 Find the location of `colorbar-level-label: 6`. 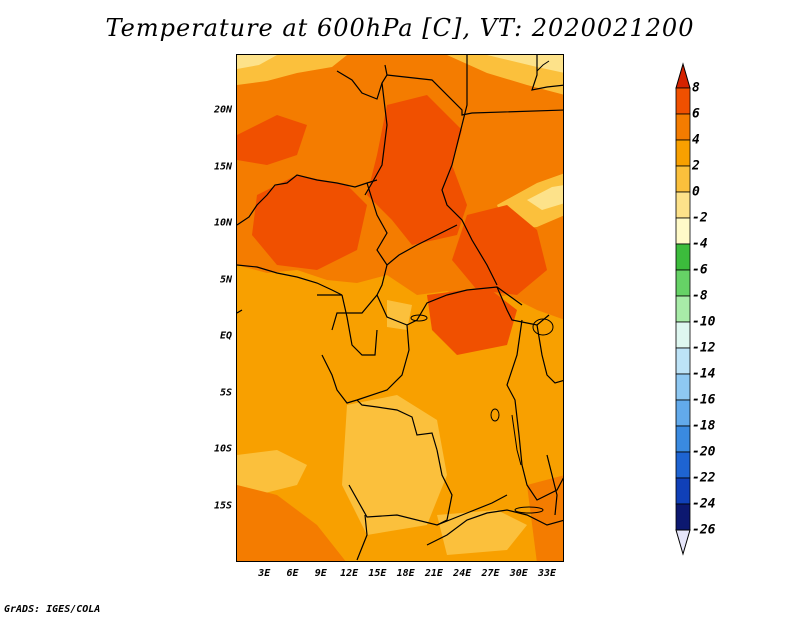

colorbar-level-label: 6 is located at coordinates (696, 114).